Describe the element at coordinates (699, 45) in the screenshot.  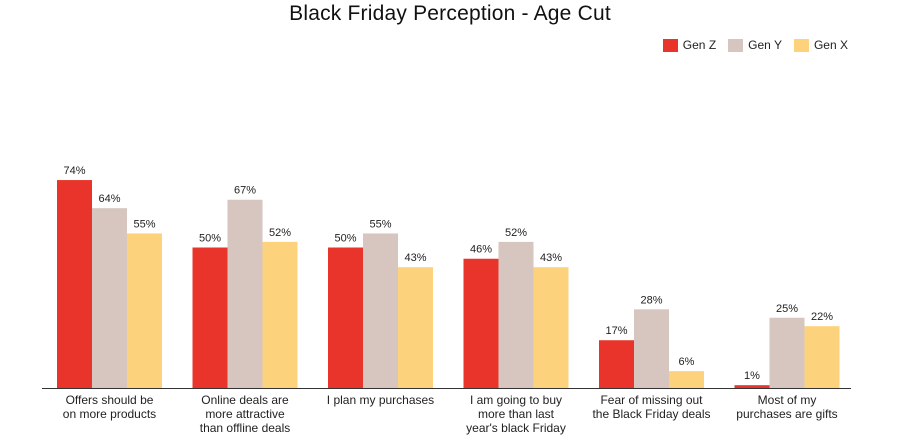
I see `legend-label: Gen Z` at that location.